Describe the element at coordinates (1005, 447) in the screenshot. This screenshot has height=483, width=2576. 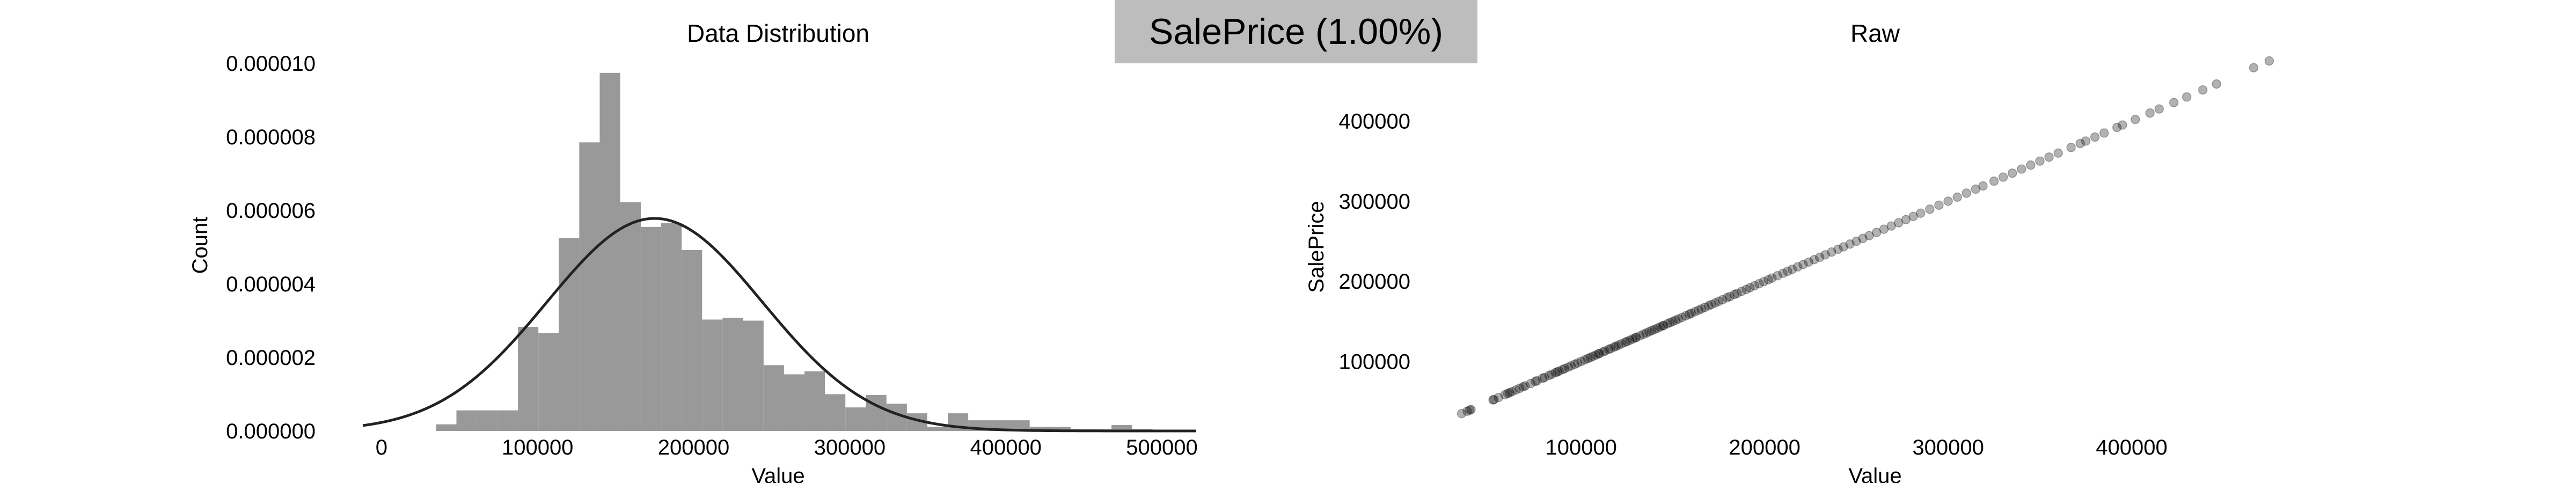
I see `chart1-xtick-label: 400000` at that location.